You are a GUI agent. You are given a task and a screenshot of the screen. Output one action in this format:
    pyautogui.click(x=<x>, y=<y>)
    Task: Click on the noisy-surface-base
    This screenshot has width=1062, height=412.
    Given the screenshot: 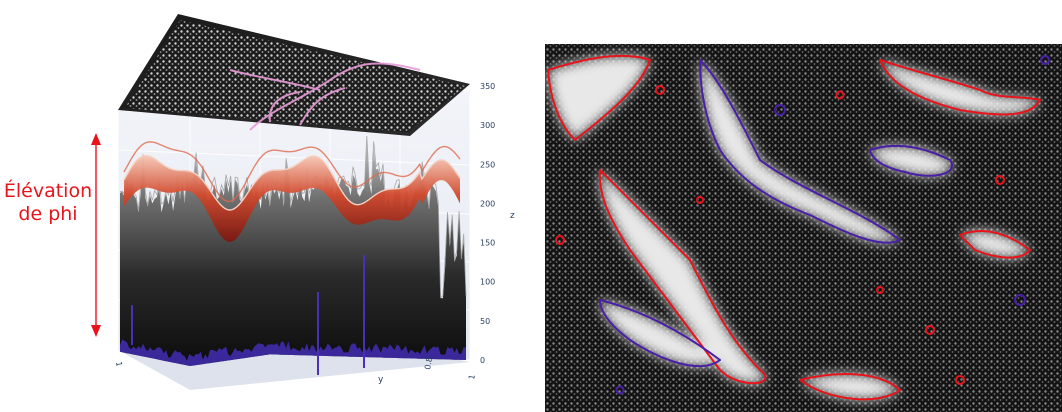 What is the action you would take?
    pyautogui.click(x=293, y=352)
    